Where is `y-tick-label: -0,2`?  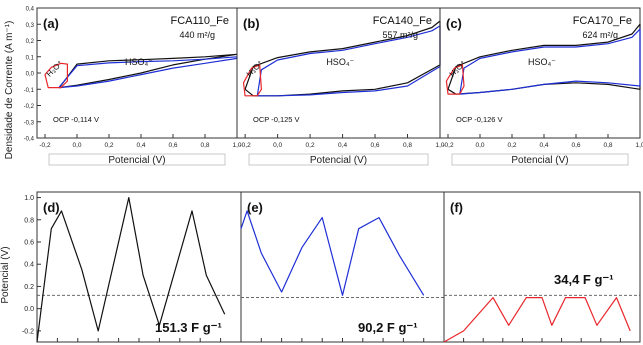
y-tick-label: -0,2 is located at coordinates (29, 107).